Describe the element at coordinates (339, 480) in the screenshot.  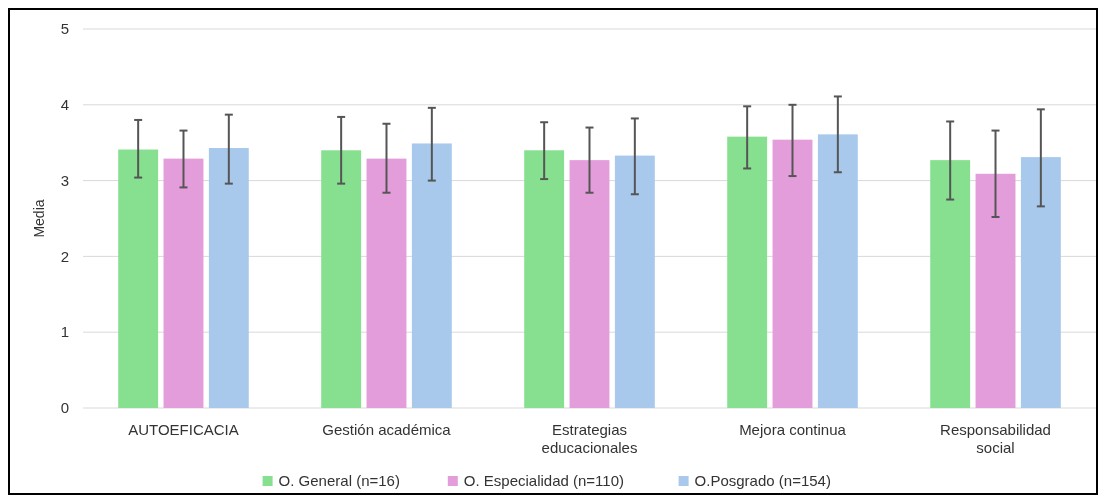
I see `legend-label: O. General (n=16)` at that location.